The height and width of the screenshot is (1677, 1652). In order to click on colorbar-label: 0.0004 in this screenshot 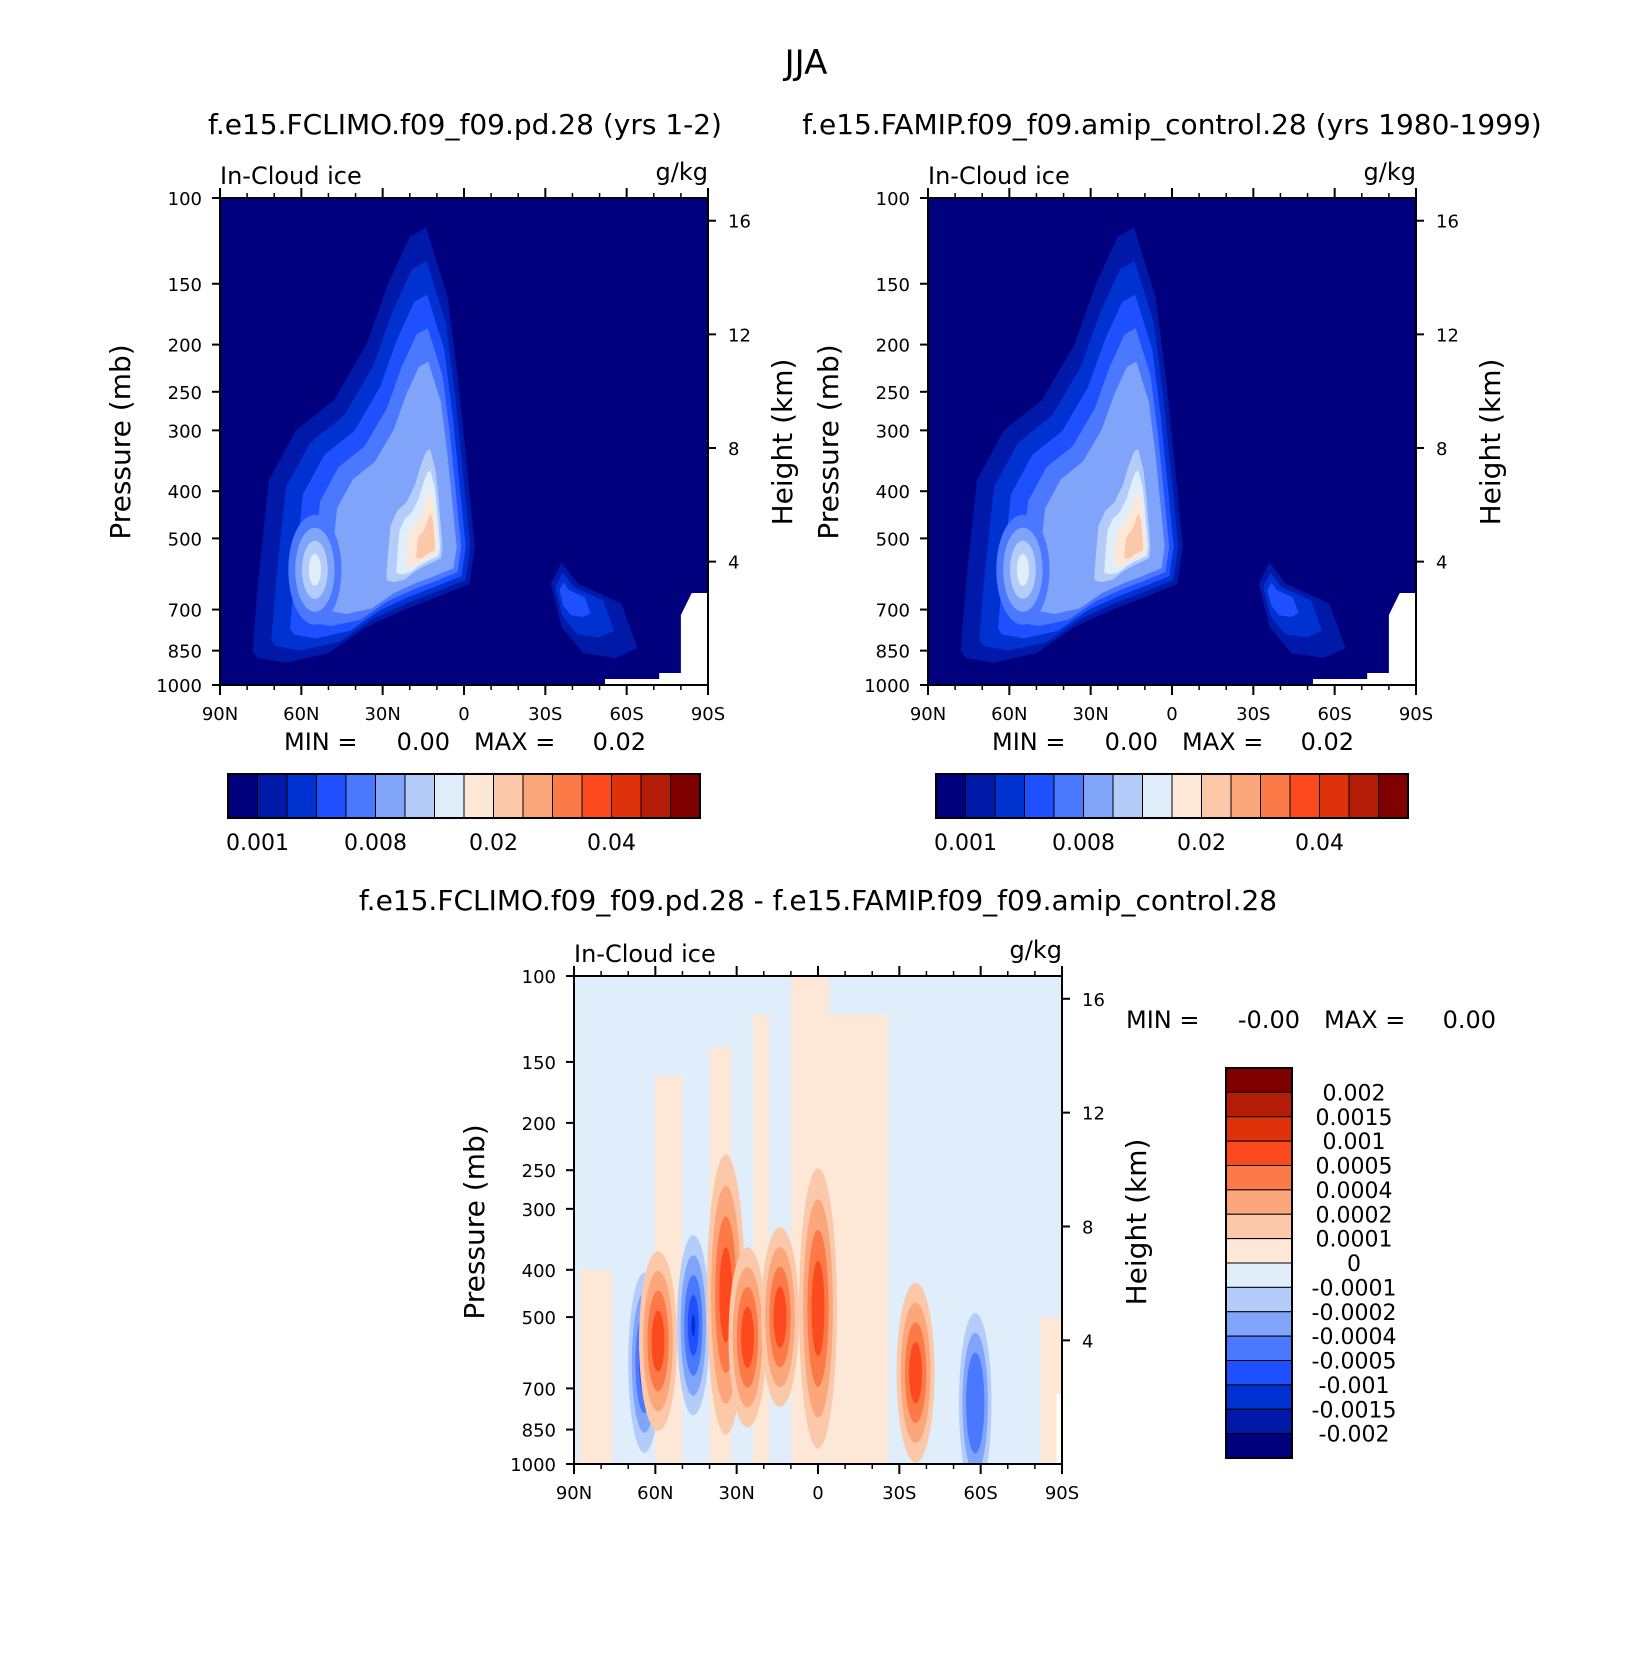, I will do `click(1354, 1191)`.